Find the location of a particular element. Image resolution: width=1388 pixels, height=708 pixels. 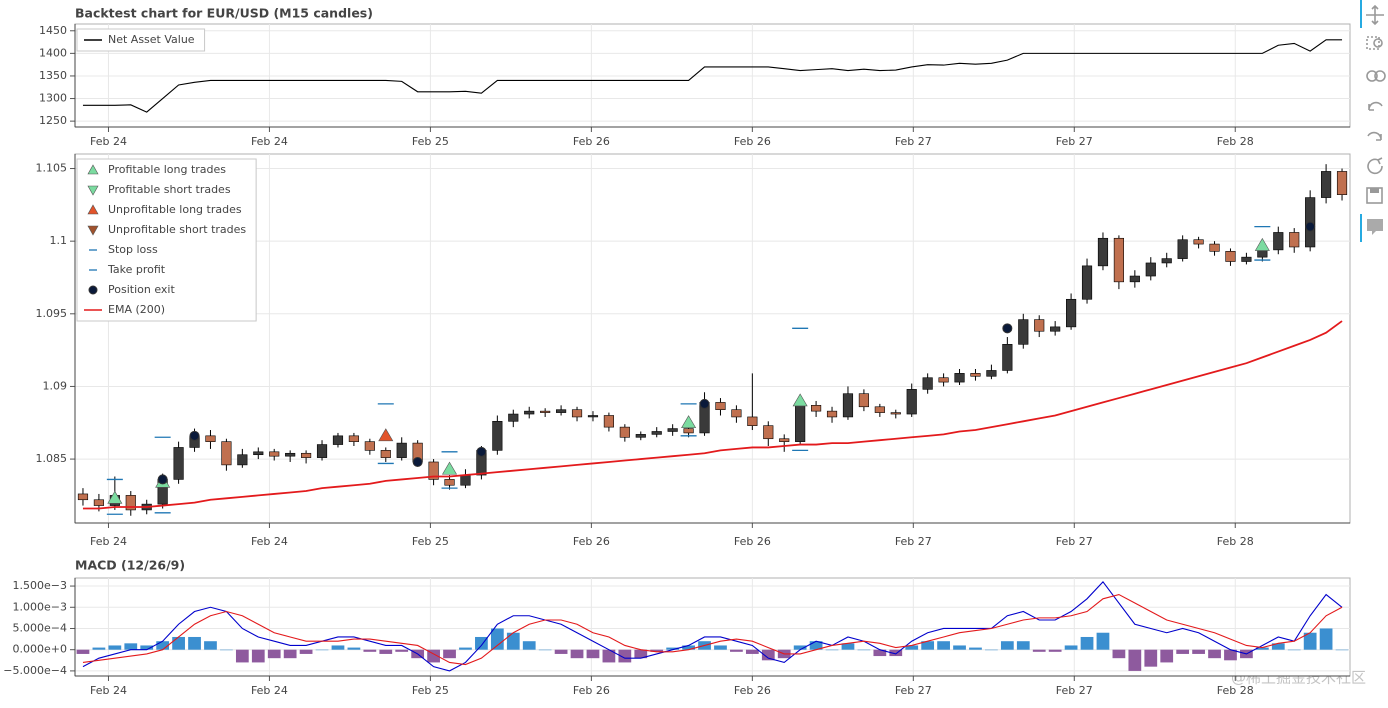

box-zoom-tool is located at coordinates (1374, 43).